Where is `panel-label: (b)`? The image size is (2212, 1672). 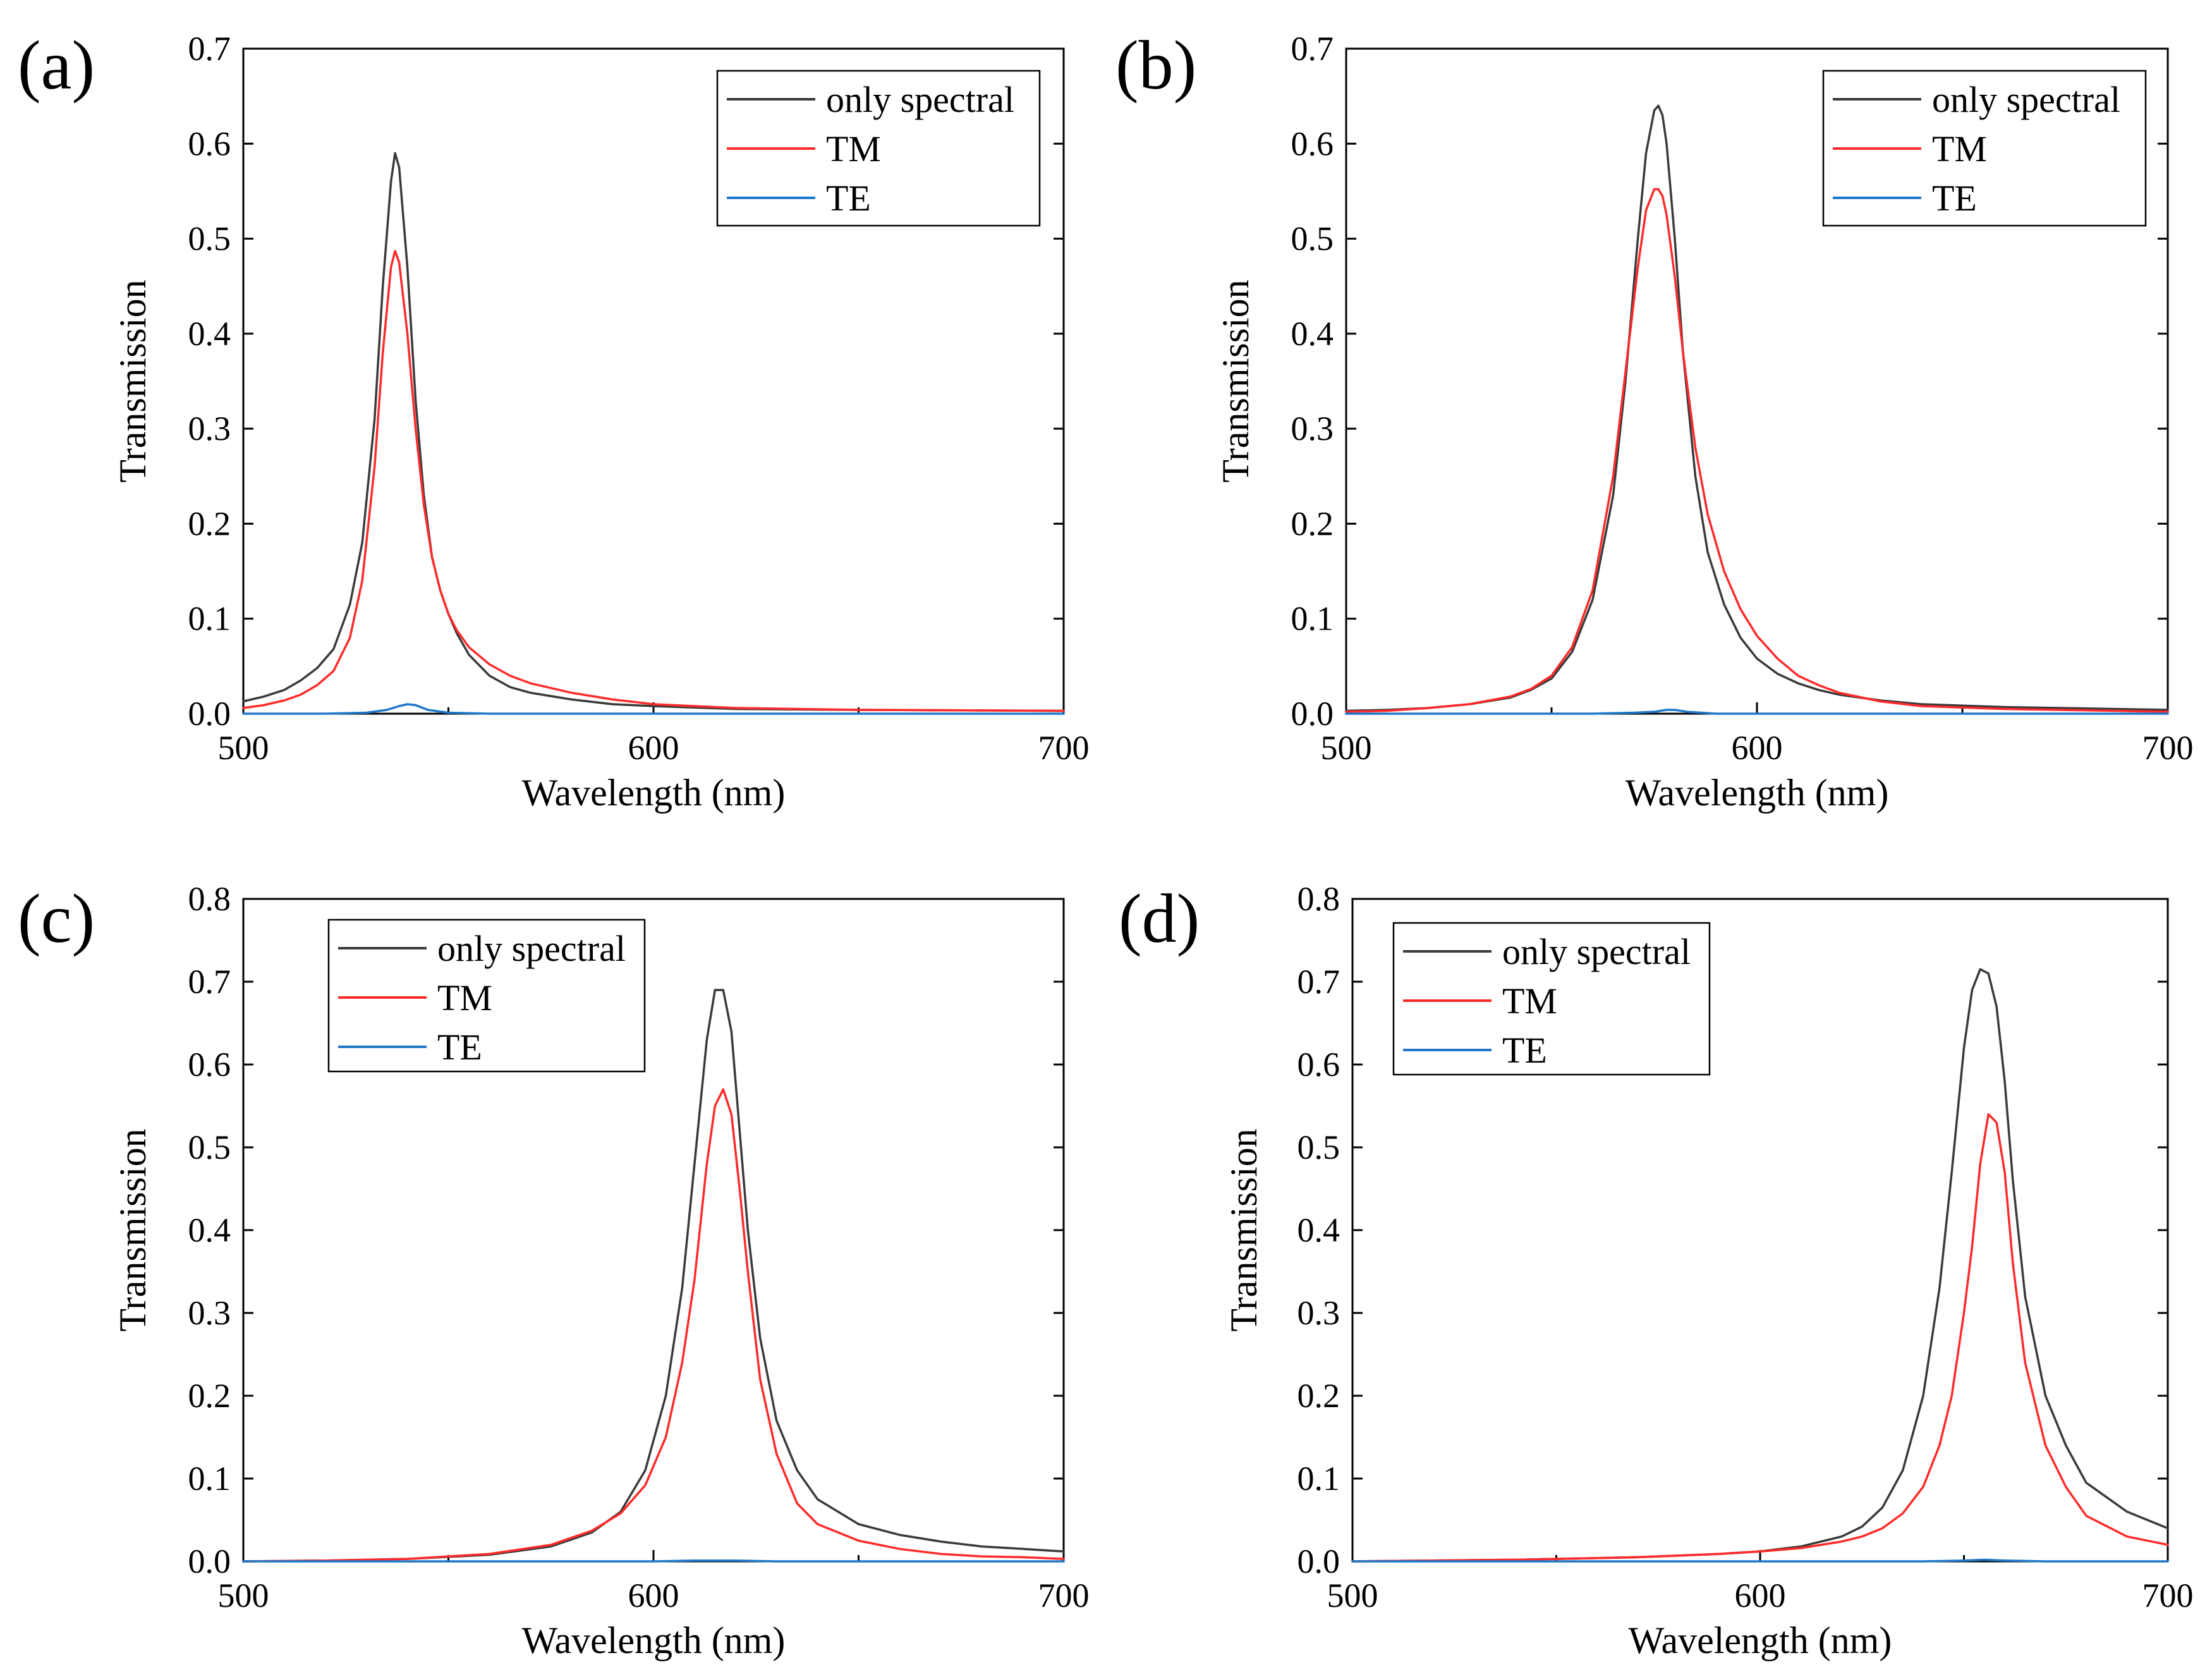 panel-label: (b) is located at coordinates (1155, 65).